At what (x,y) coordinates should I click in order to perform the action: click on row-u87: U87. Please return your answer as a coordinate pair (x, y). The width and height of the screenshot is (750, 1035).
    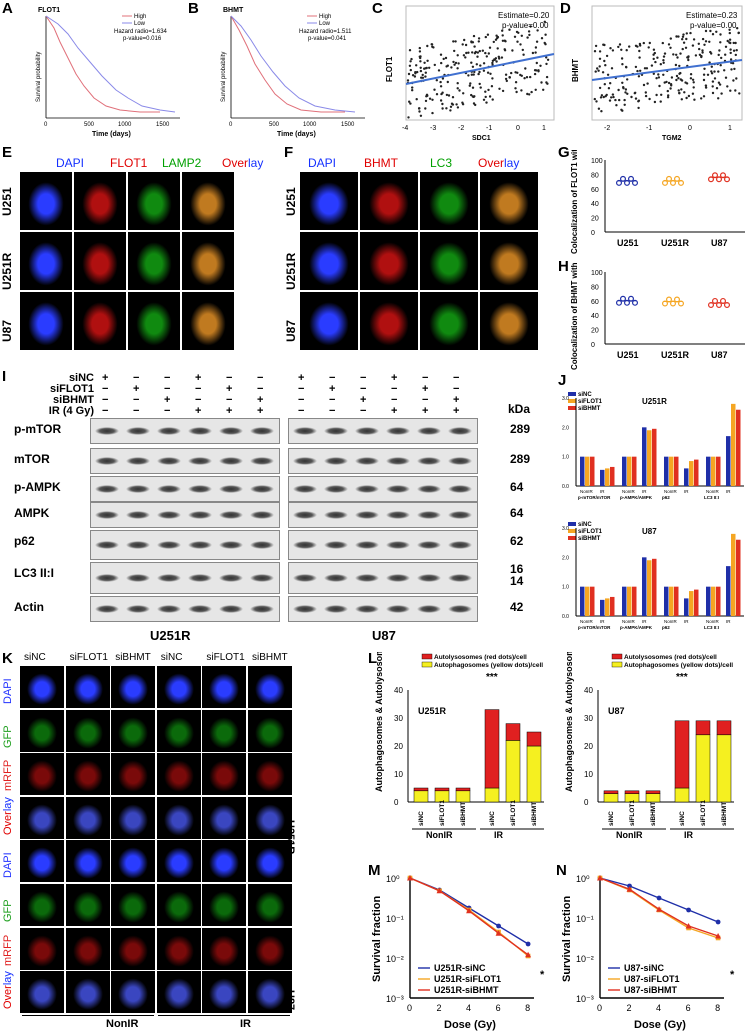
    Looking at the image, I should click on (7, 330).